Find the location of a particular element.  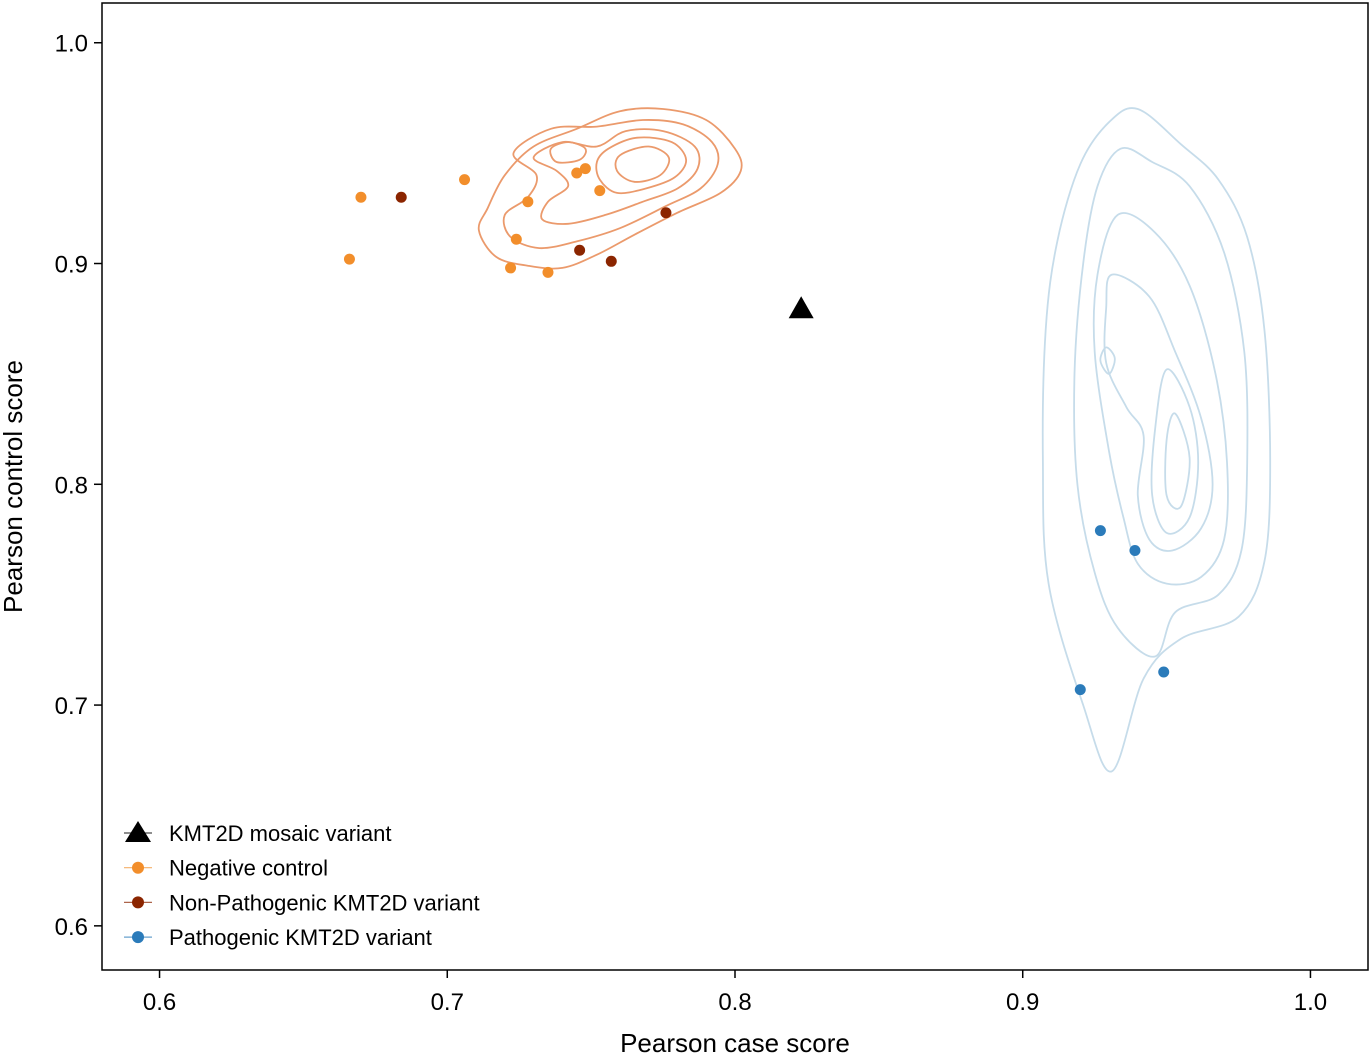

x-tick-label-3: 0.9 is located at coordinates (1022, 1002).